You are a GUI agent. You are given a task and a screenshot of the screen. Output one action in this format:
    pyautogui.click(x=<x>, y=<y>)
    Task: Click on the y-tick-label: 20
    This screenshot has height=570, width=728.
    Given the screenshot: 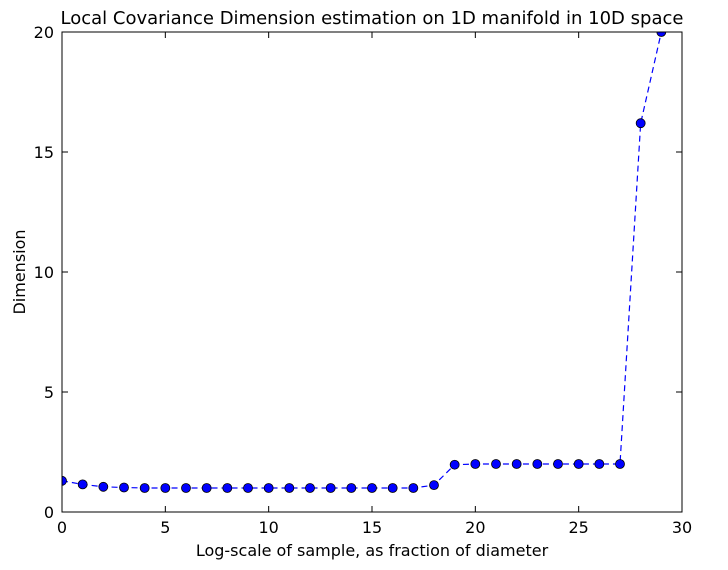 What is the action you would take?
    pyautogui.click(x=44, y=32)
    